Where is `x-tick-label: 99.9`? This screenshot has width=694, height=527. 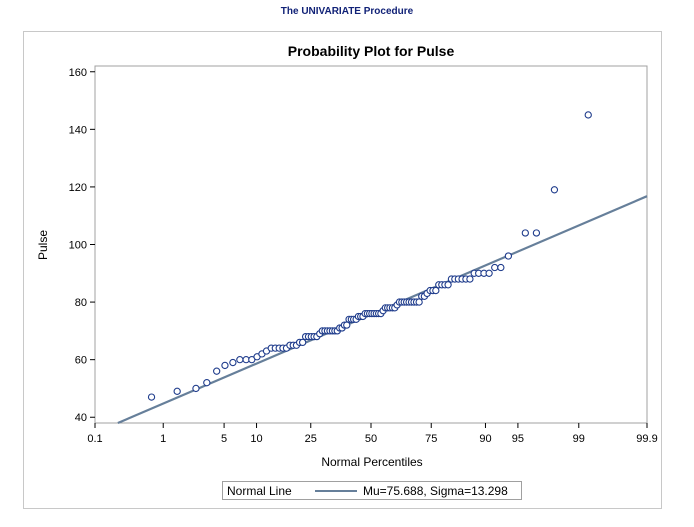 x-tick-label: 99.9 is located at coordinates (646, 439).